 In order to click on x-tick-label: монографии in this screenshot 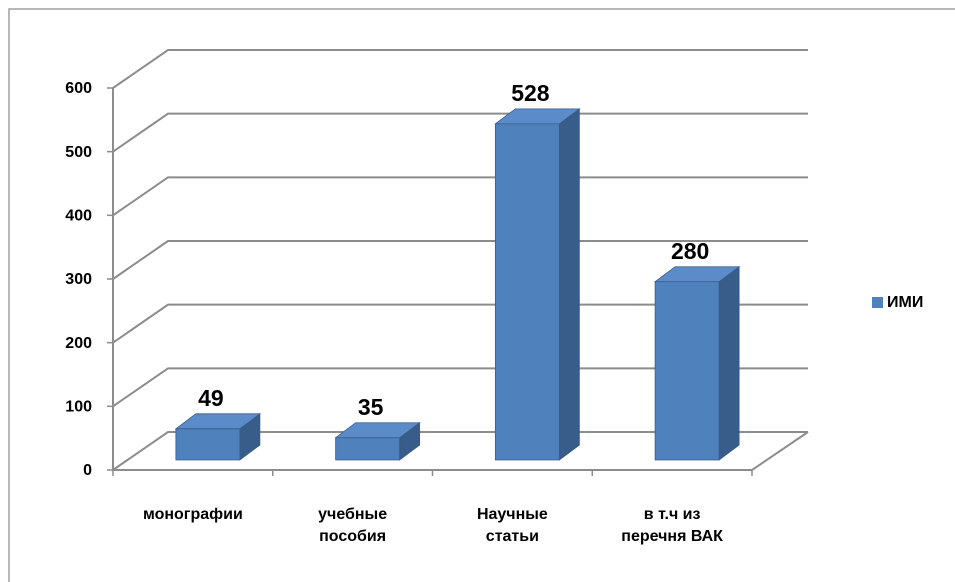, I will do `click(192, 514)`.